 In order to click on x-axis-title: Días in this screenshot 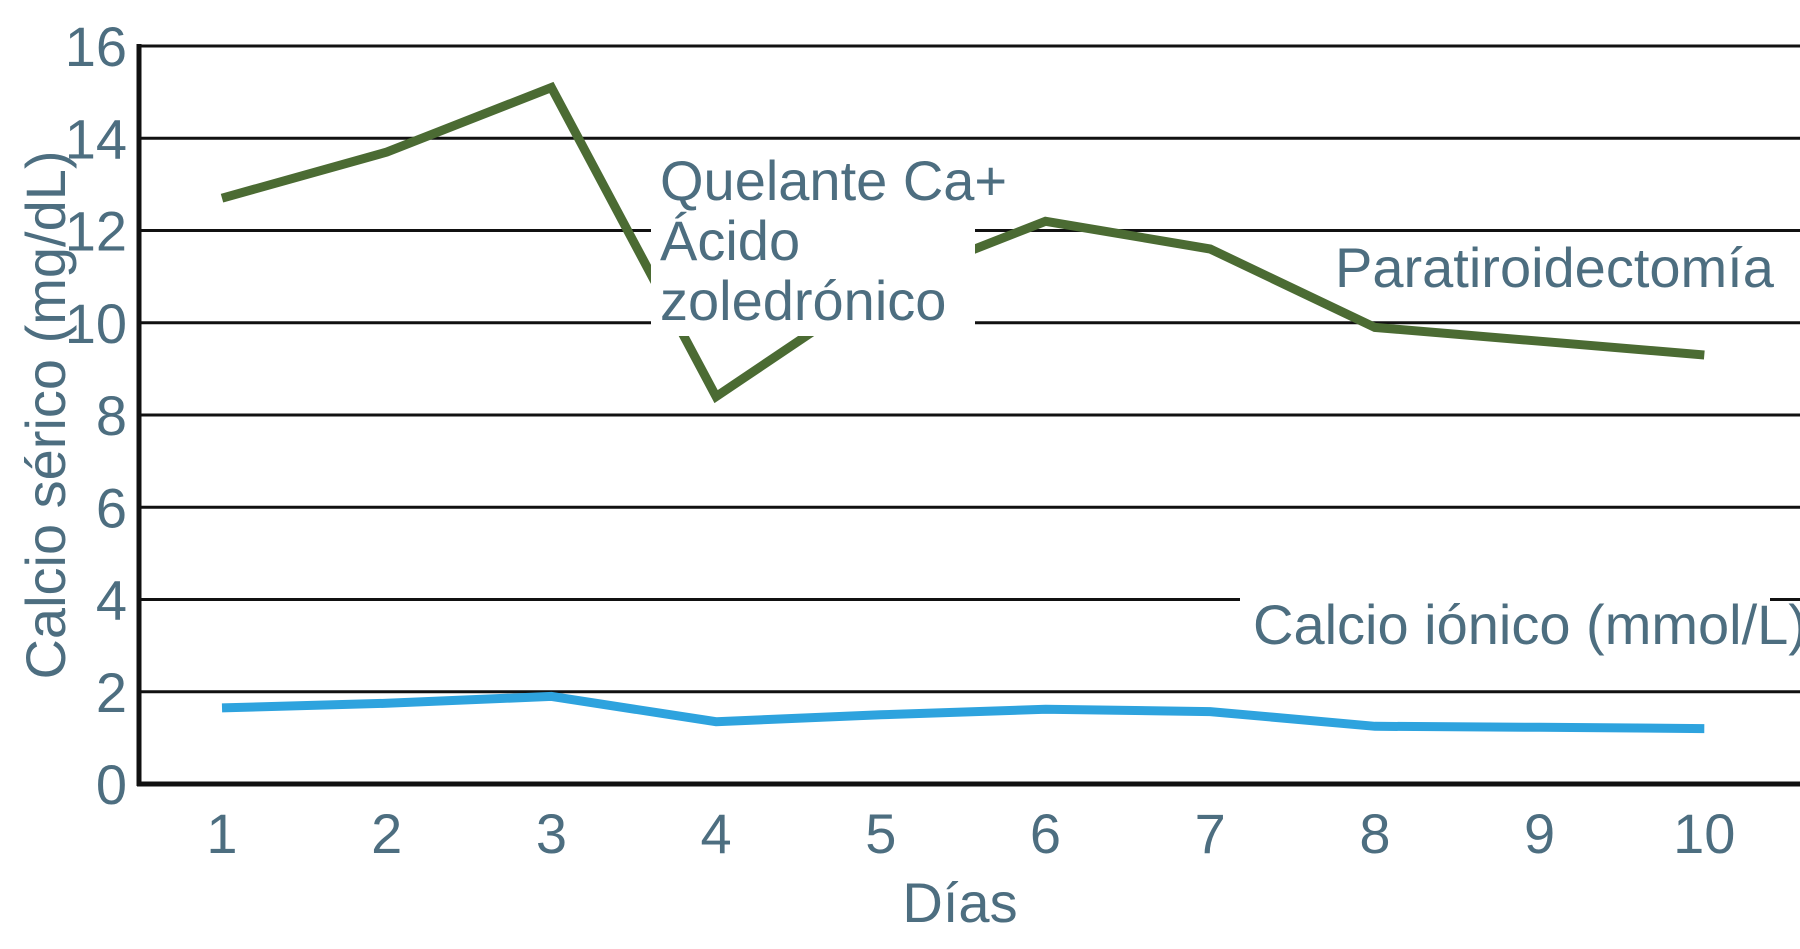, I will do `click(959, 902)`.